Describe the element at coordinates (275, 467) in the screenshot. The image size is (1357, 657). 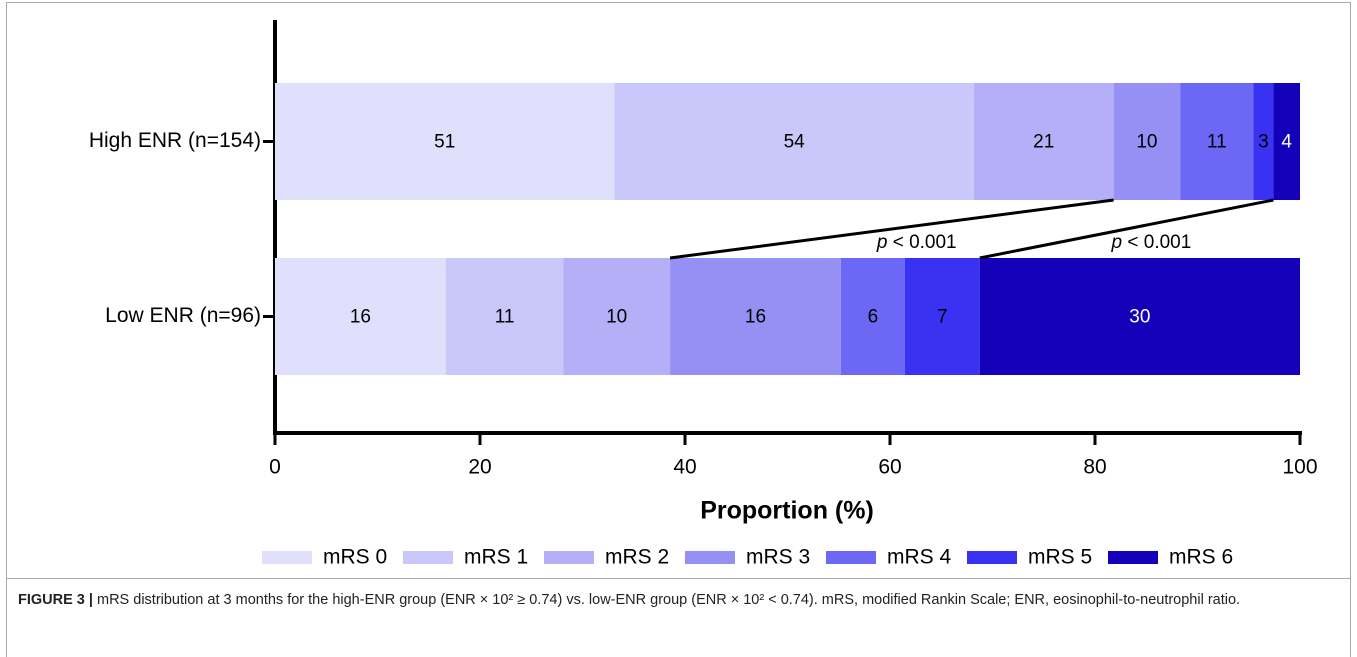
I see `x-tick-label: 0` at that location.